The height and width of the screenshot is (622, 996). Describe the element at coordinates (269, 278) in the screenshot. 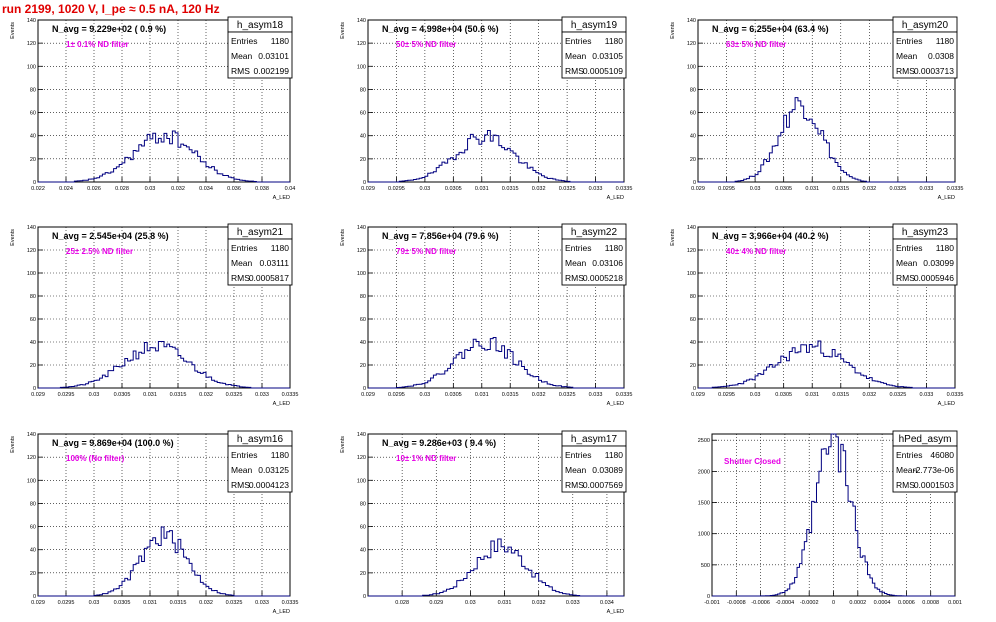

I see `stats-rms-value: 0.0005817` at that location.